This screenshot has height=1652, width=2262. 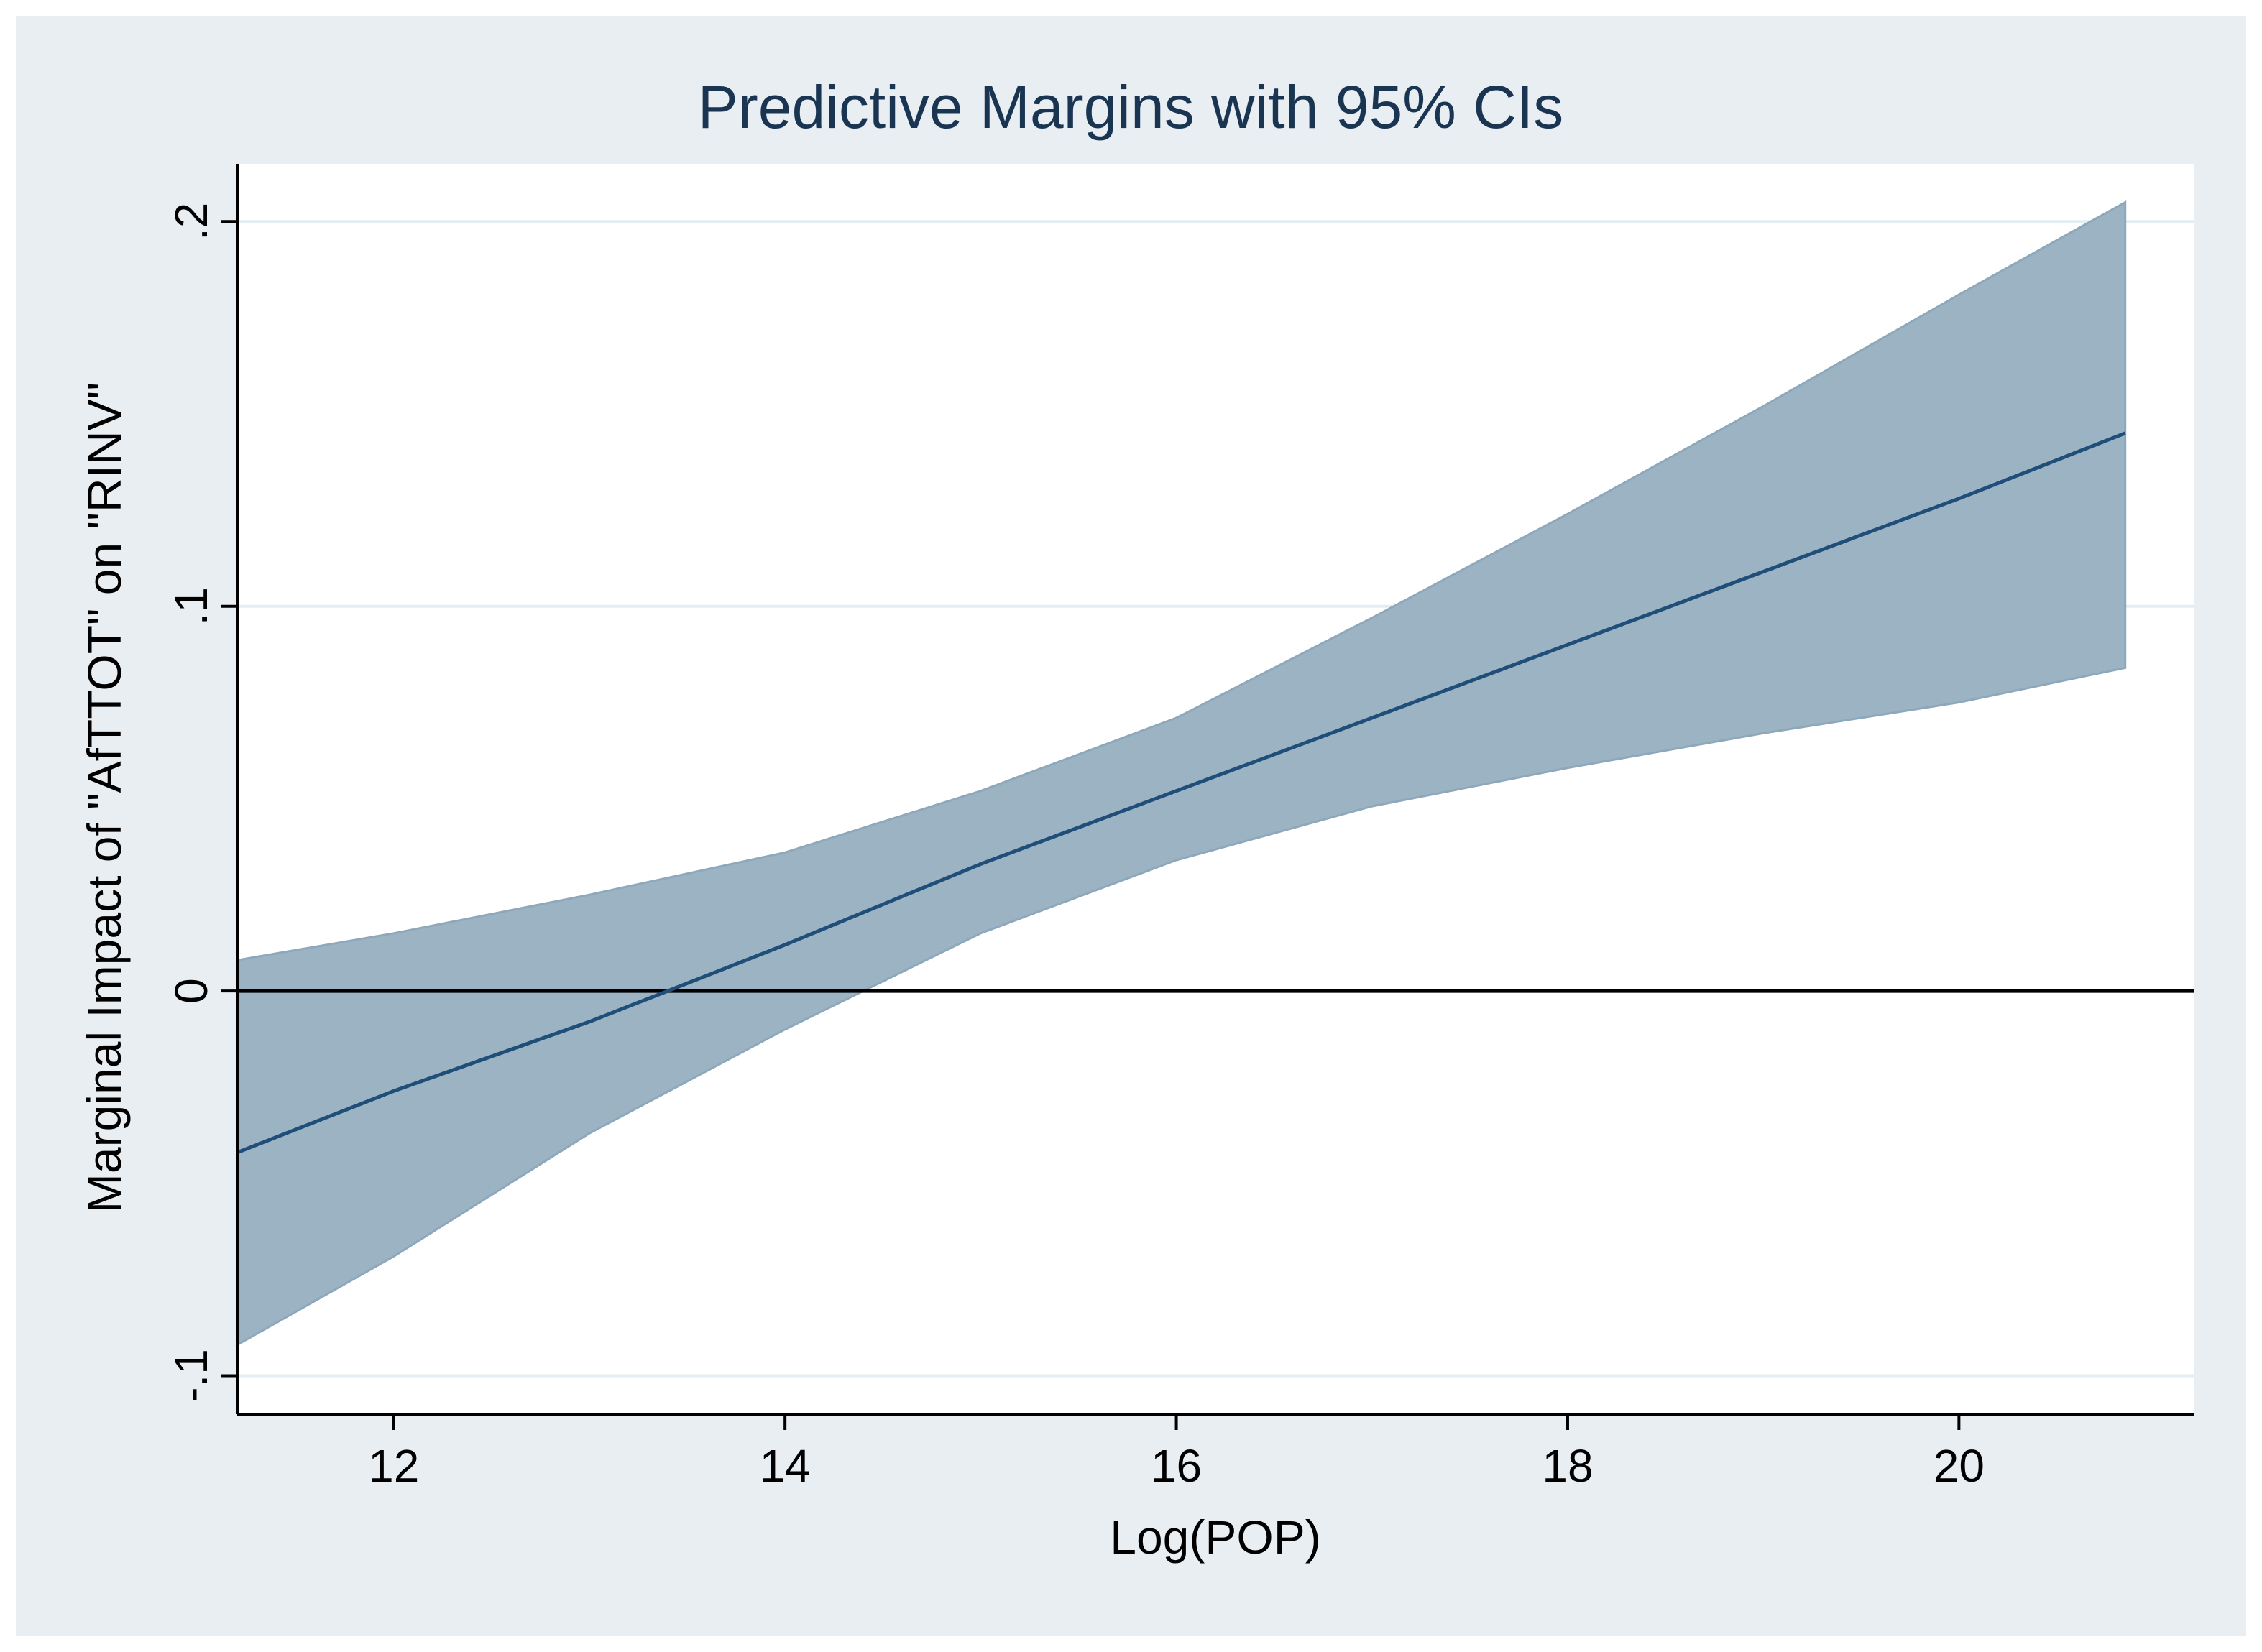 What do you see at coordinates (201, 803) in the screenshot?
I see `y-axis-ticks: -.1 0 .1 .2` at bounding box center [201, 803].